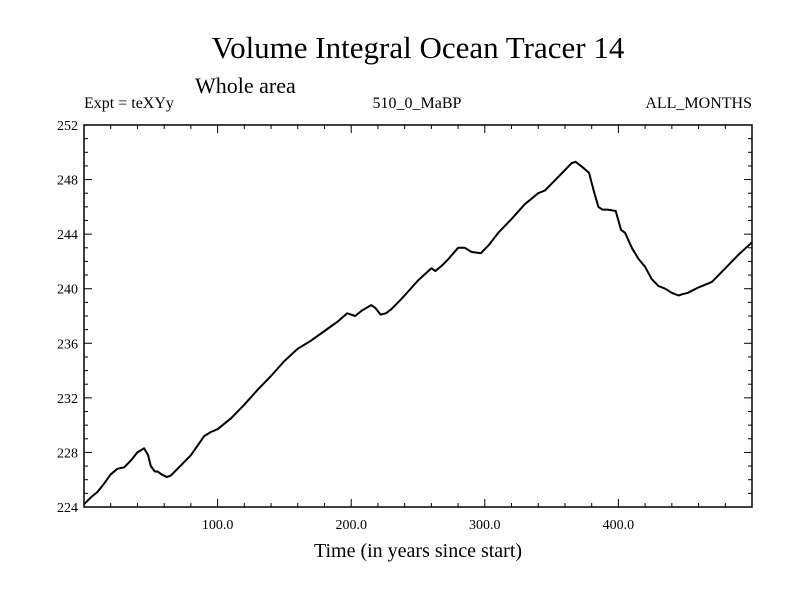 Image resolution: width=800 pixels, height=600 pixels. What do you see at coordinates (67, 344) in the screenshot?
I see `y-tick-label: 236` at bounding box center [67, 344].